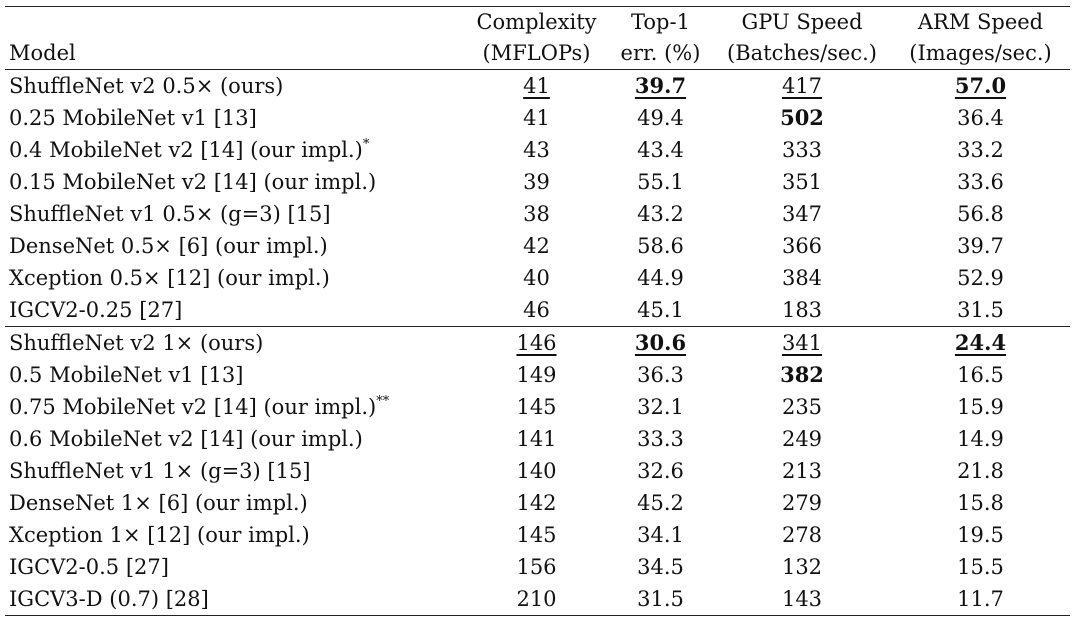 Image resolution: width=1077 pixels, height=643 pixels. What do you see at coordinates (193, 407) in the screenshot?
I see `model-name: 0.75 MobileNet v2 [14] (our impl.)` at bounding box center [193, 407].